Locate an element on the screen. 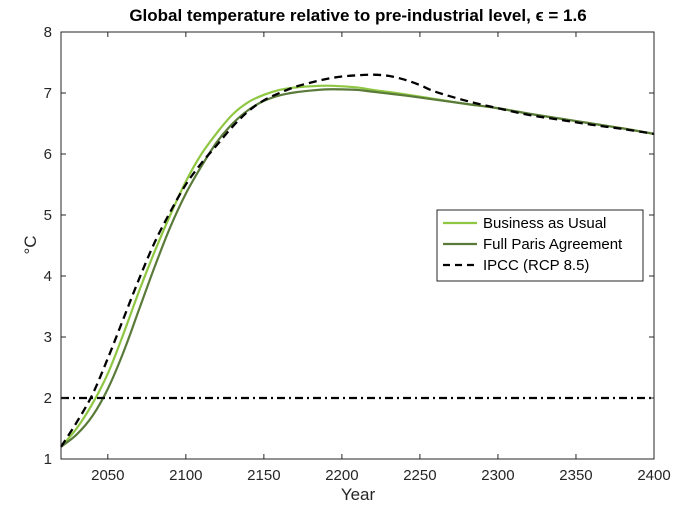 This screenshot has height=505, width=679. y-tick-label: 8 is located at coordinates (48, 32).